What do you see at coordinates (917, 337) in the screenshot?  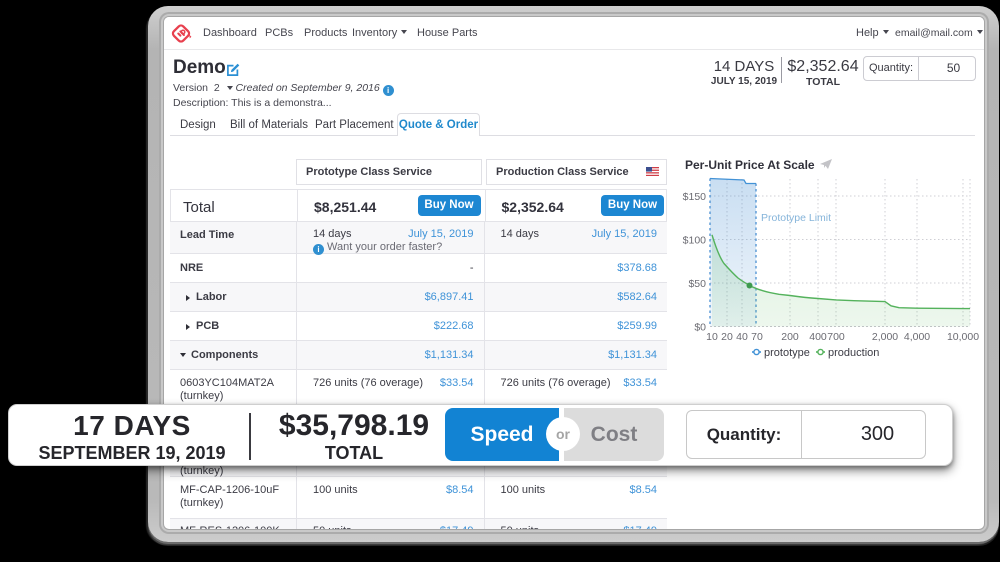 I see `svg-text: 4,000` at bounding box center [917, 337].